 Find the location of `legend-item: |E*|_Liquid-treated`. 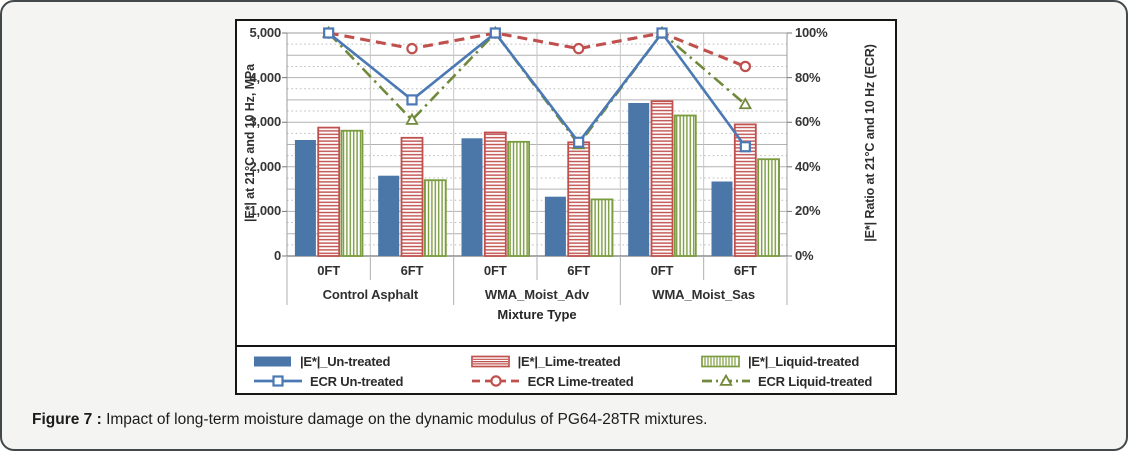

legend-item: |E*|_Liquid-treated is located at coordinates (797, 362).